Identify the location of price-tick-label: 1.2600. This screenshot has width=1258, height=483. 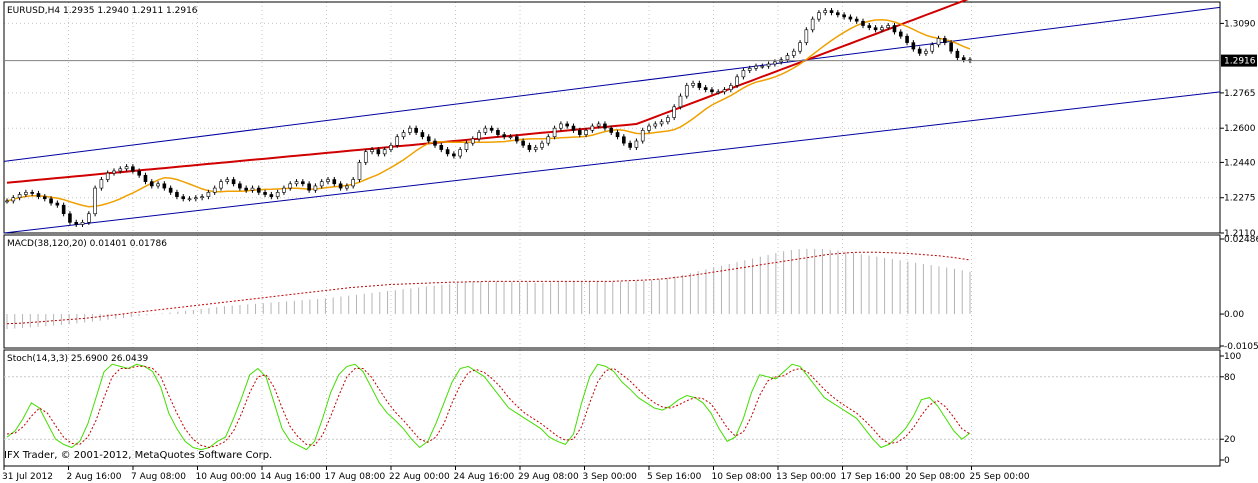
(1240, 129).